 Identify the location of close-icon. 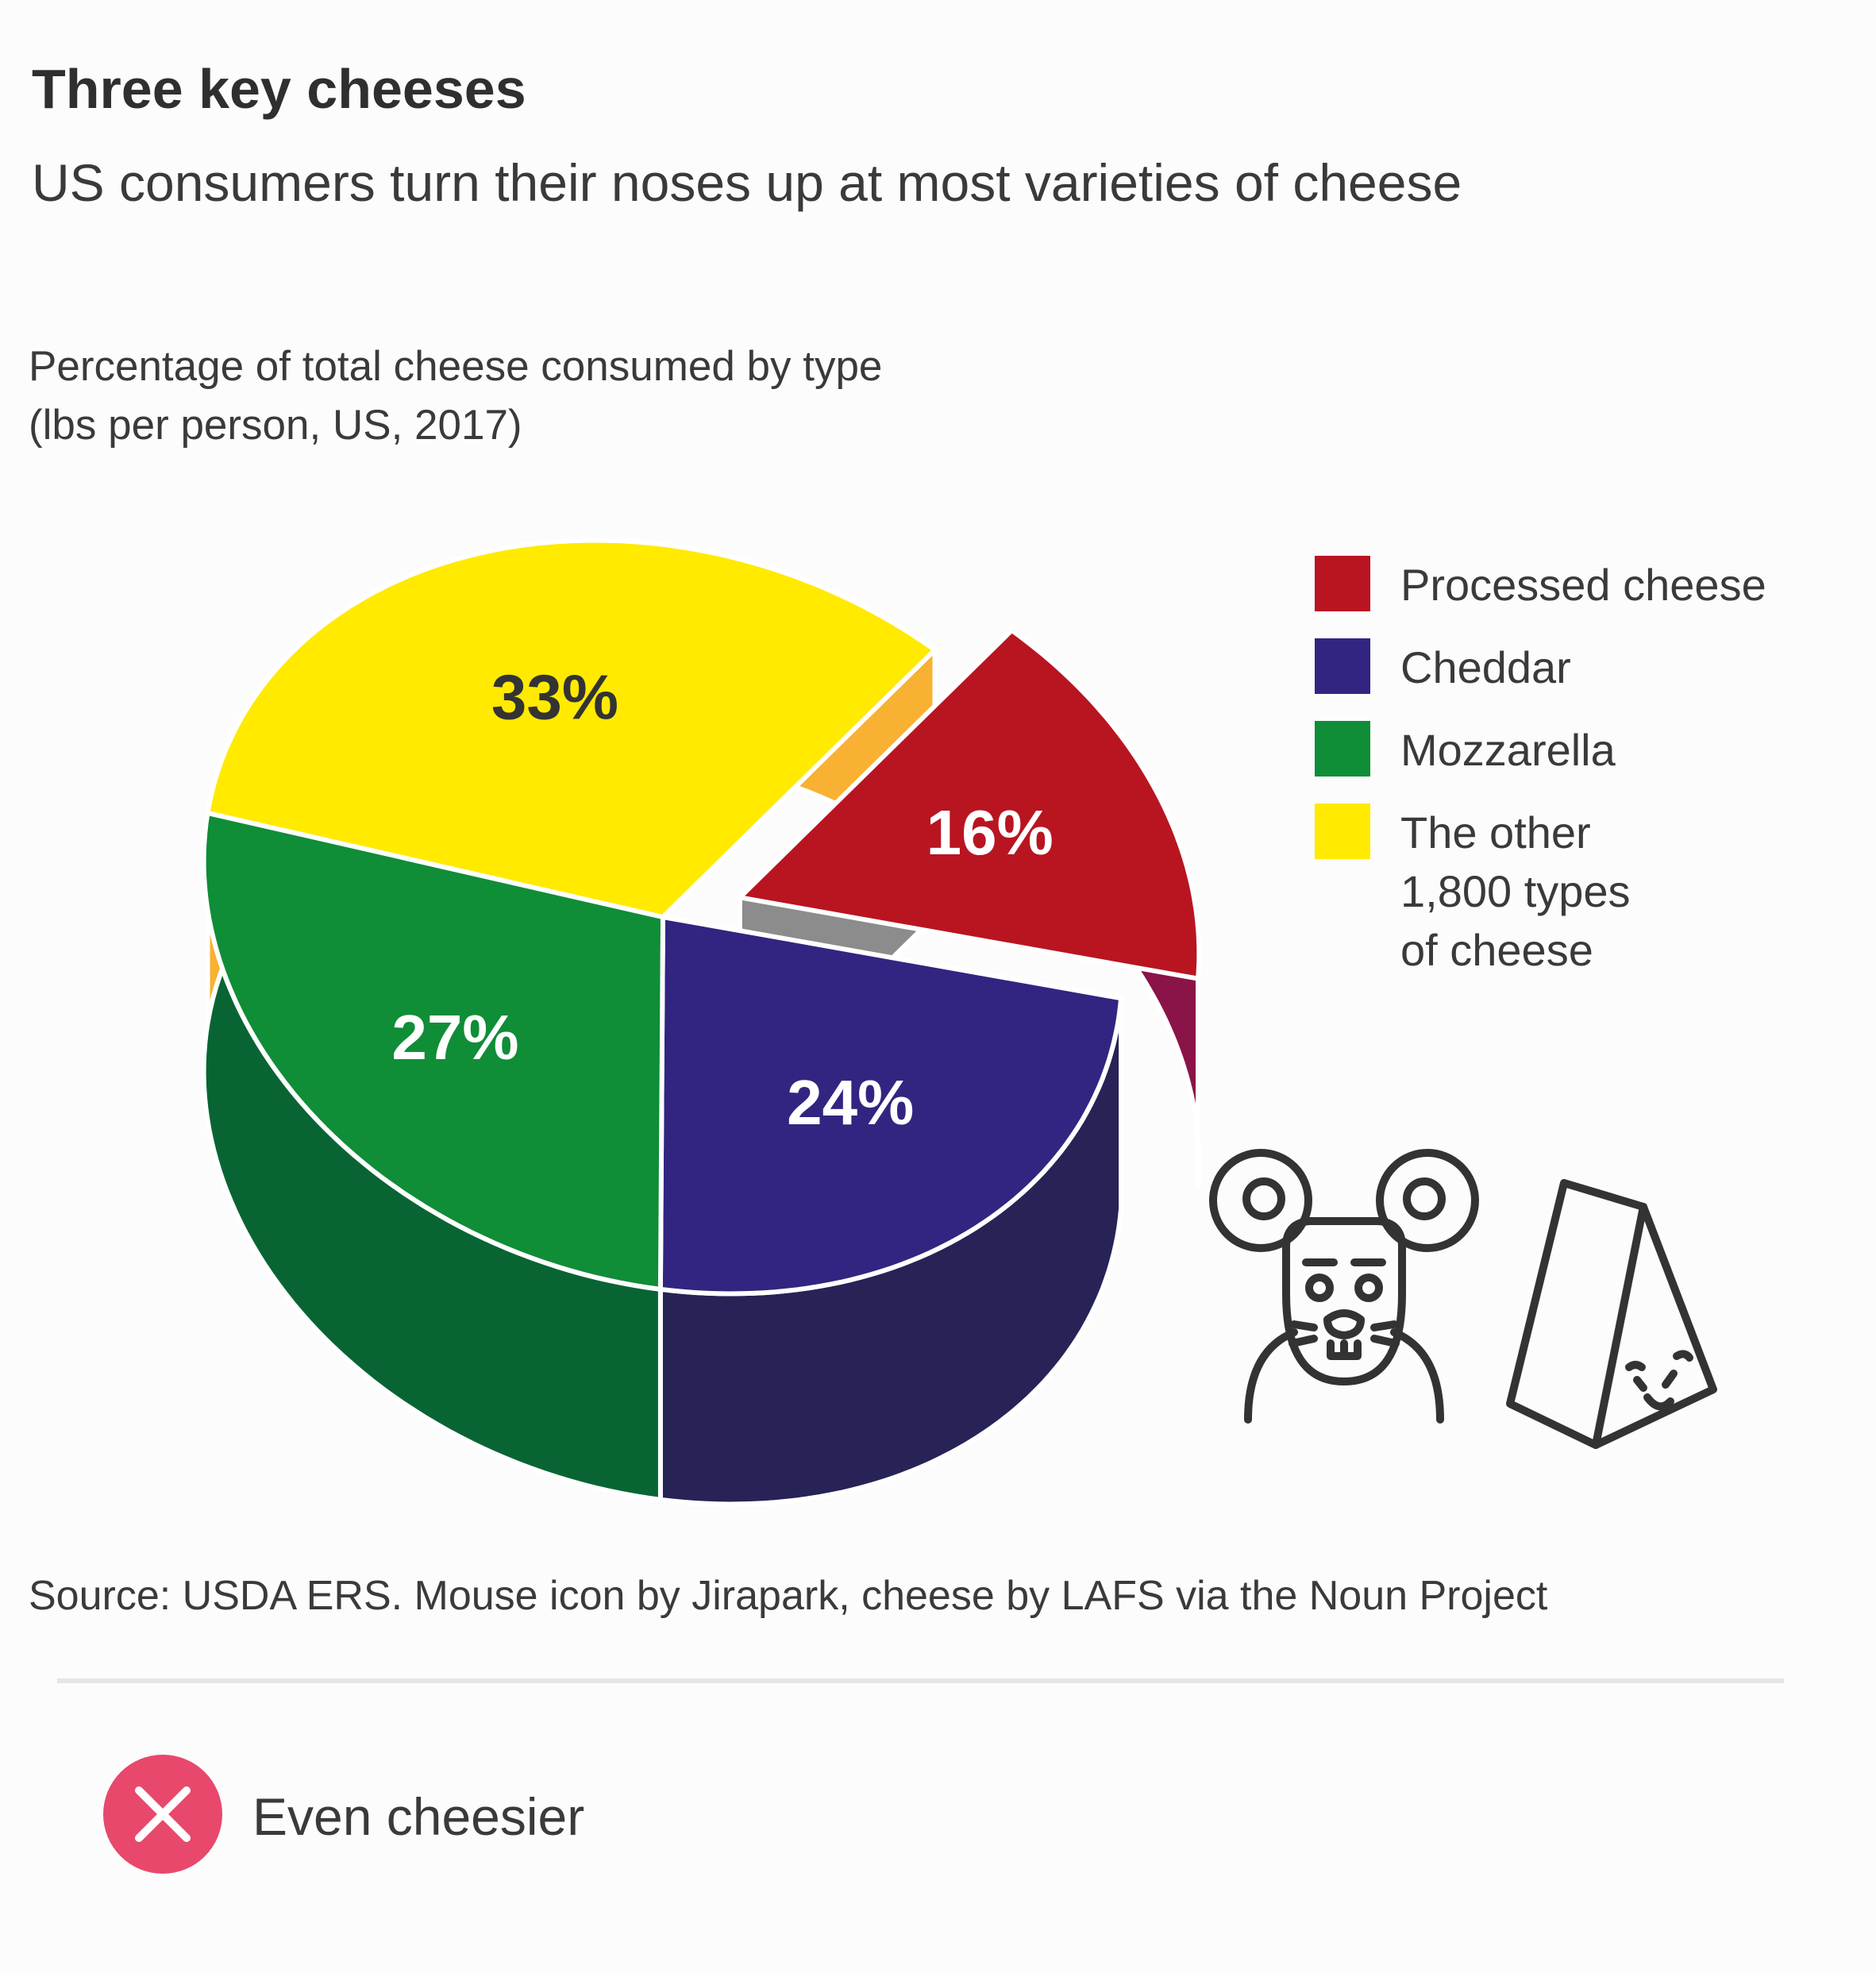
(163, 1814).